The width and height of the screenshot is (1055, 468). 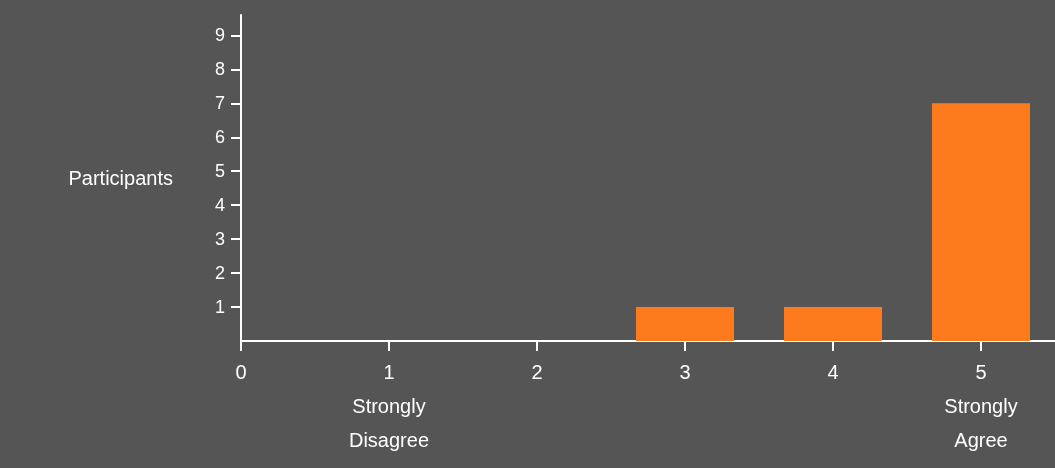 What do you see at coordinates (219, 35) in the screenshot?
I see `y-tick-label: 9` at bounding box center [219, 35].